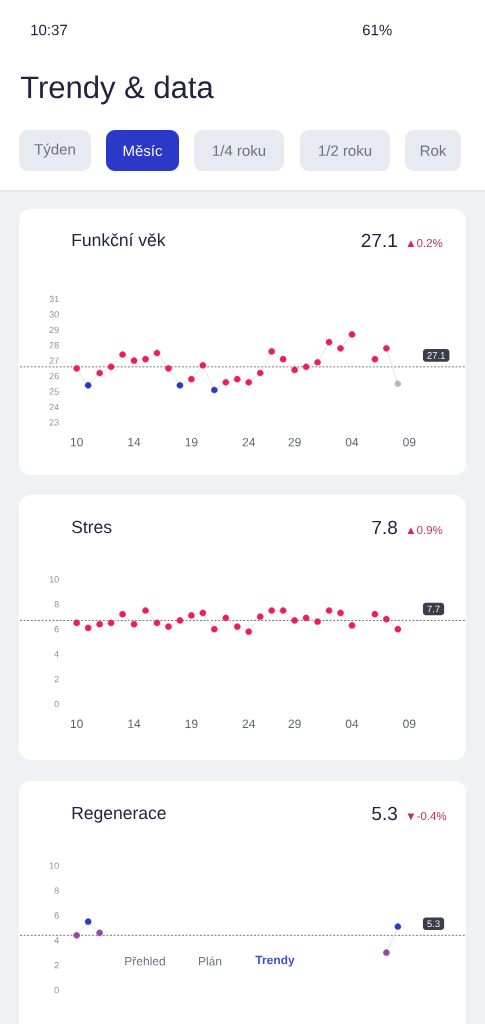  Describe the element at coordinates (433, 609) in the screenshot. I see `text: 7.7` at that location.